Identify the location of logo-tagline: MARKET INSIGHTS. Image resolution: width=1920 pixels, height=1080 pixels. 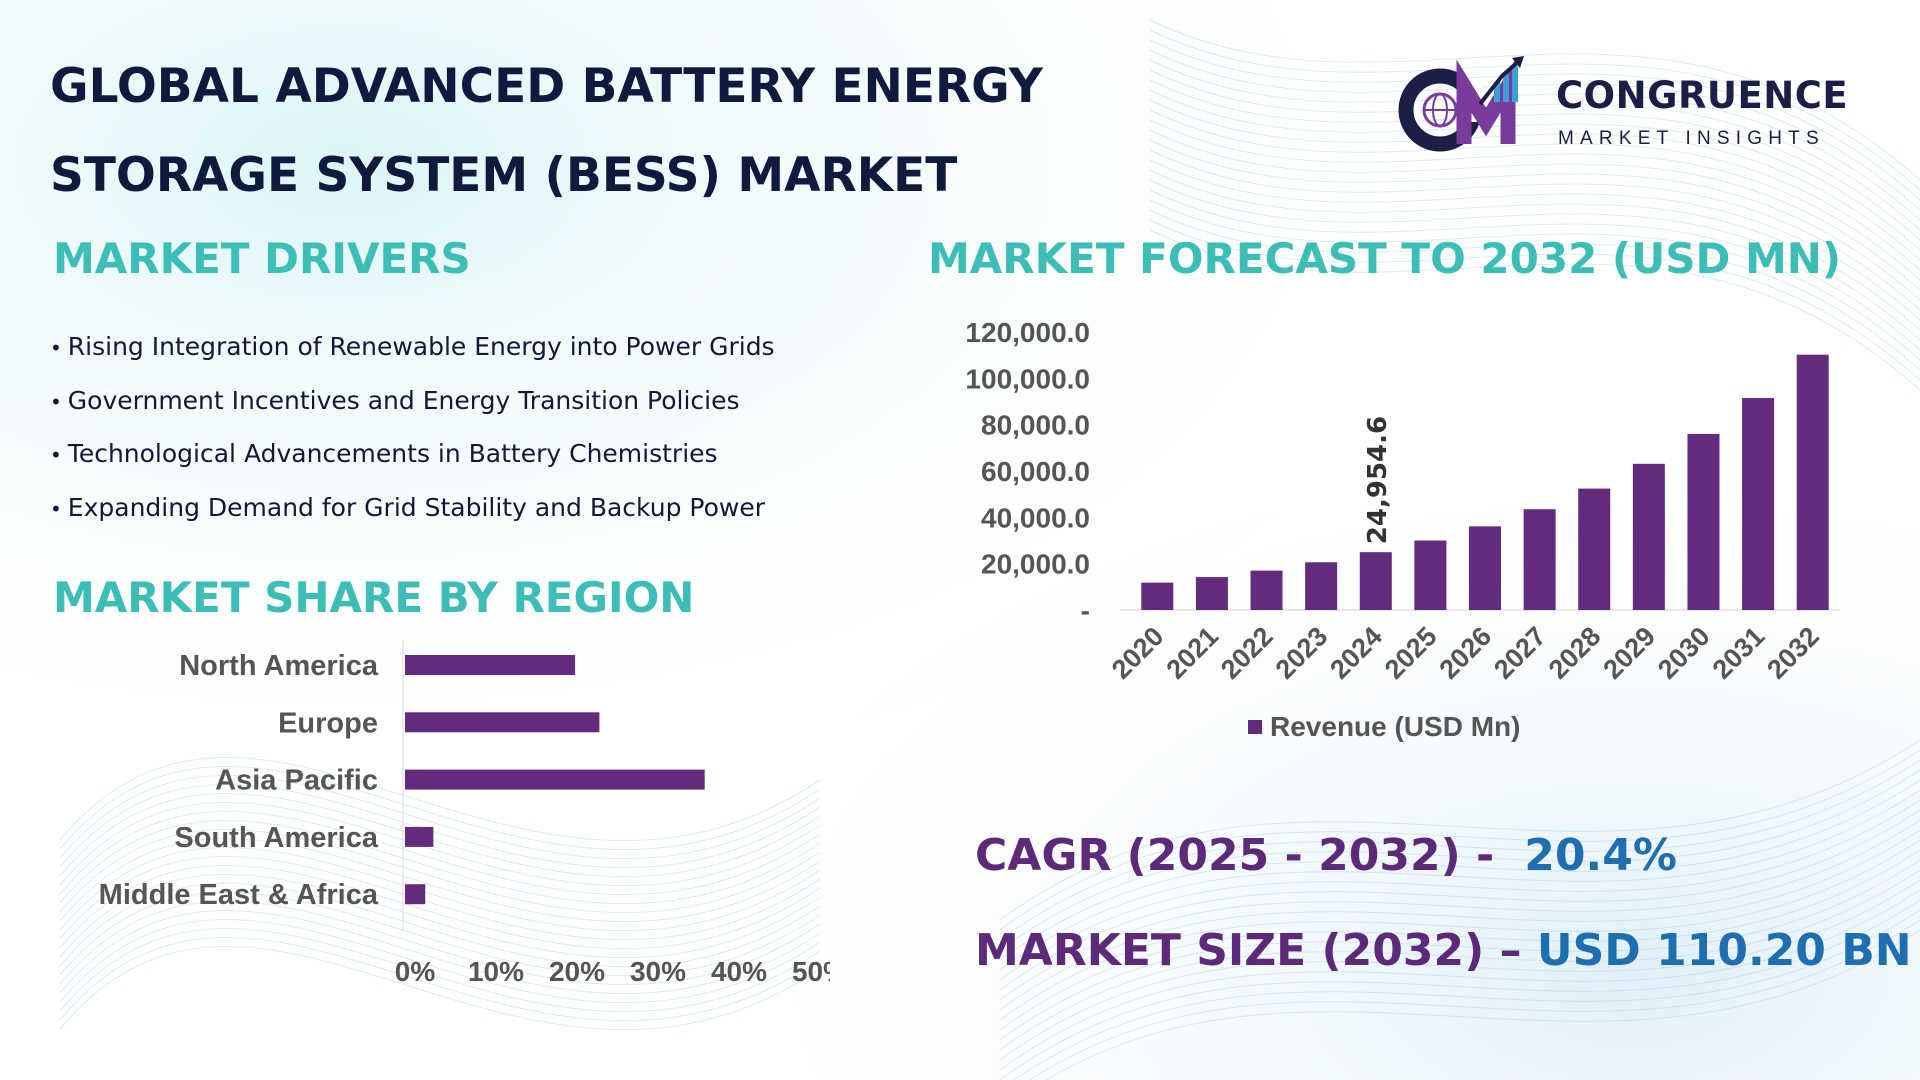
(1691, 138).